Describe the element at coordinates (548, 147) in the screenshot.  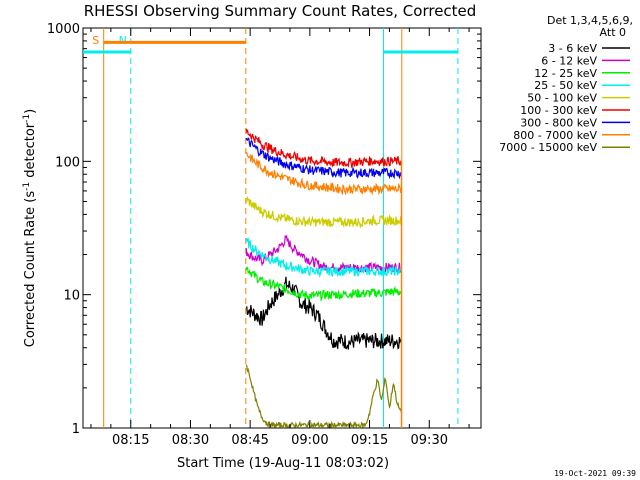
I see `legend-label-7000-15000-kev: 7000 - 15000 keV` at that location.